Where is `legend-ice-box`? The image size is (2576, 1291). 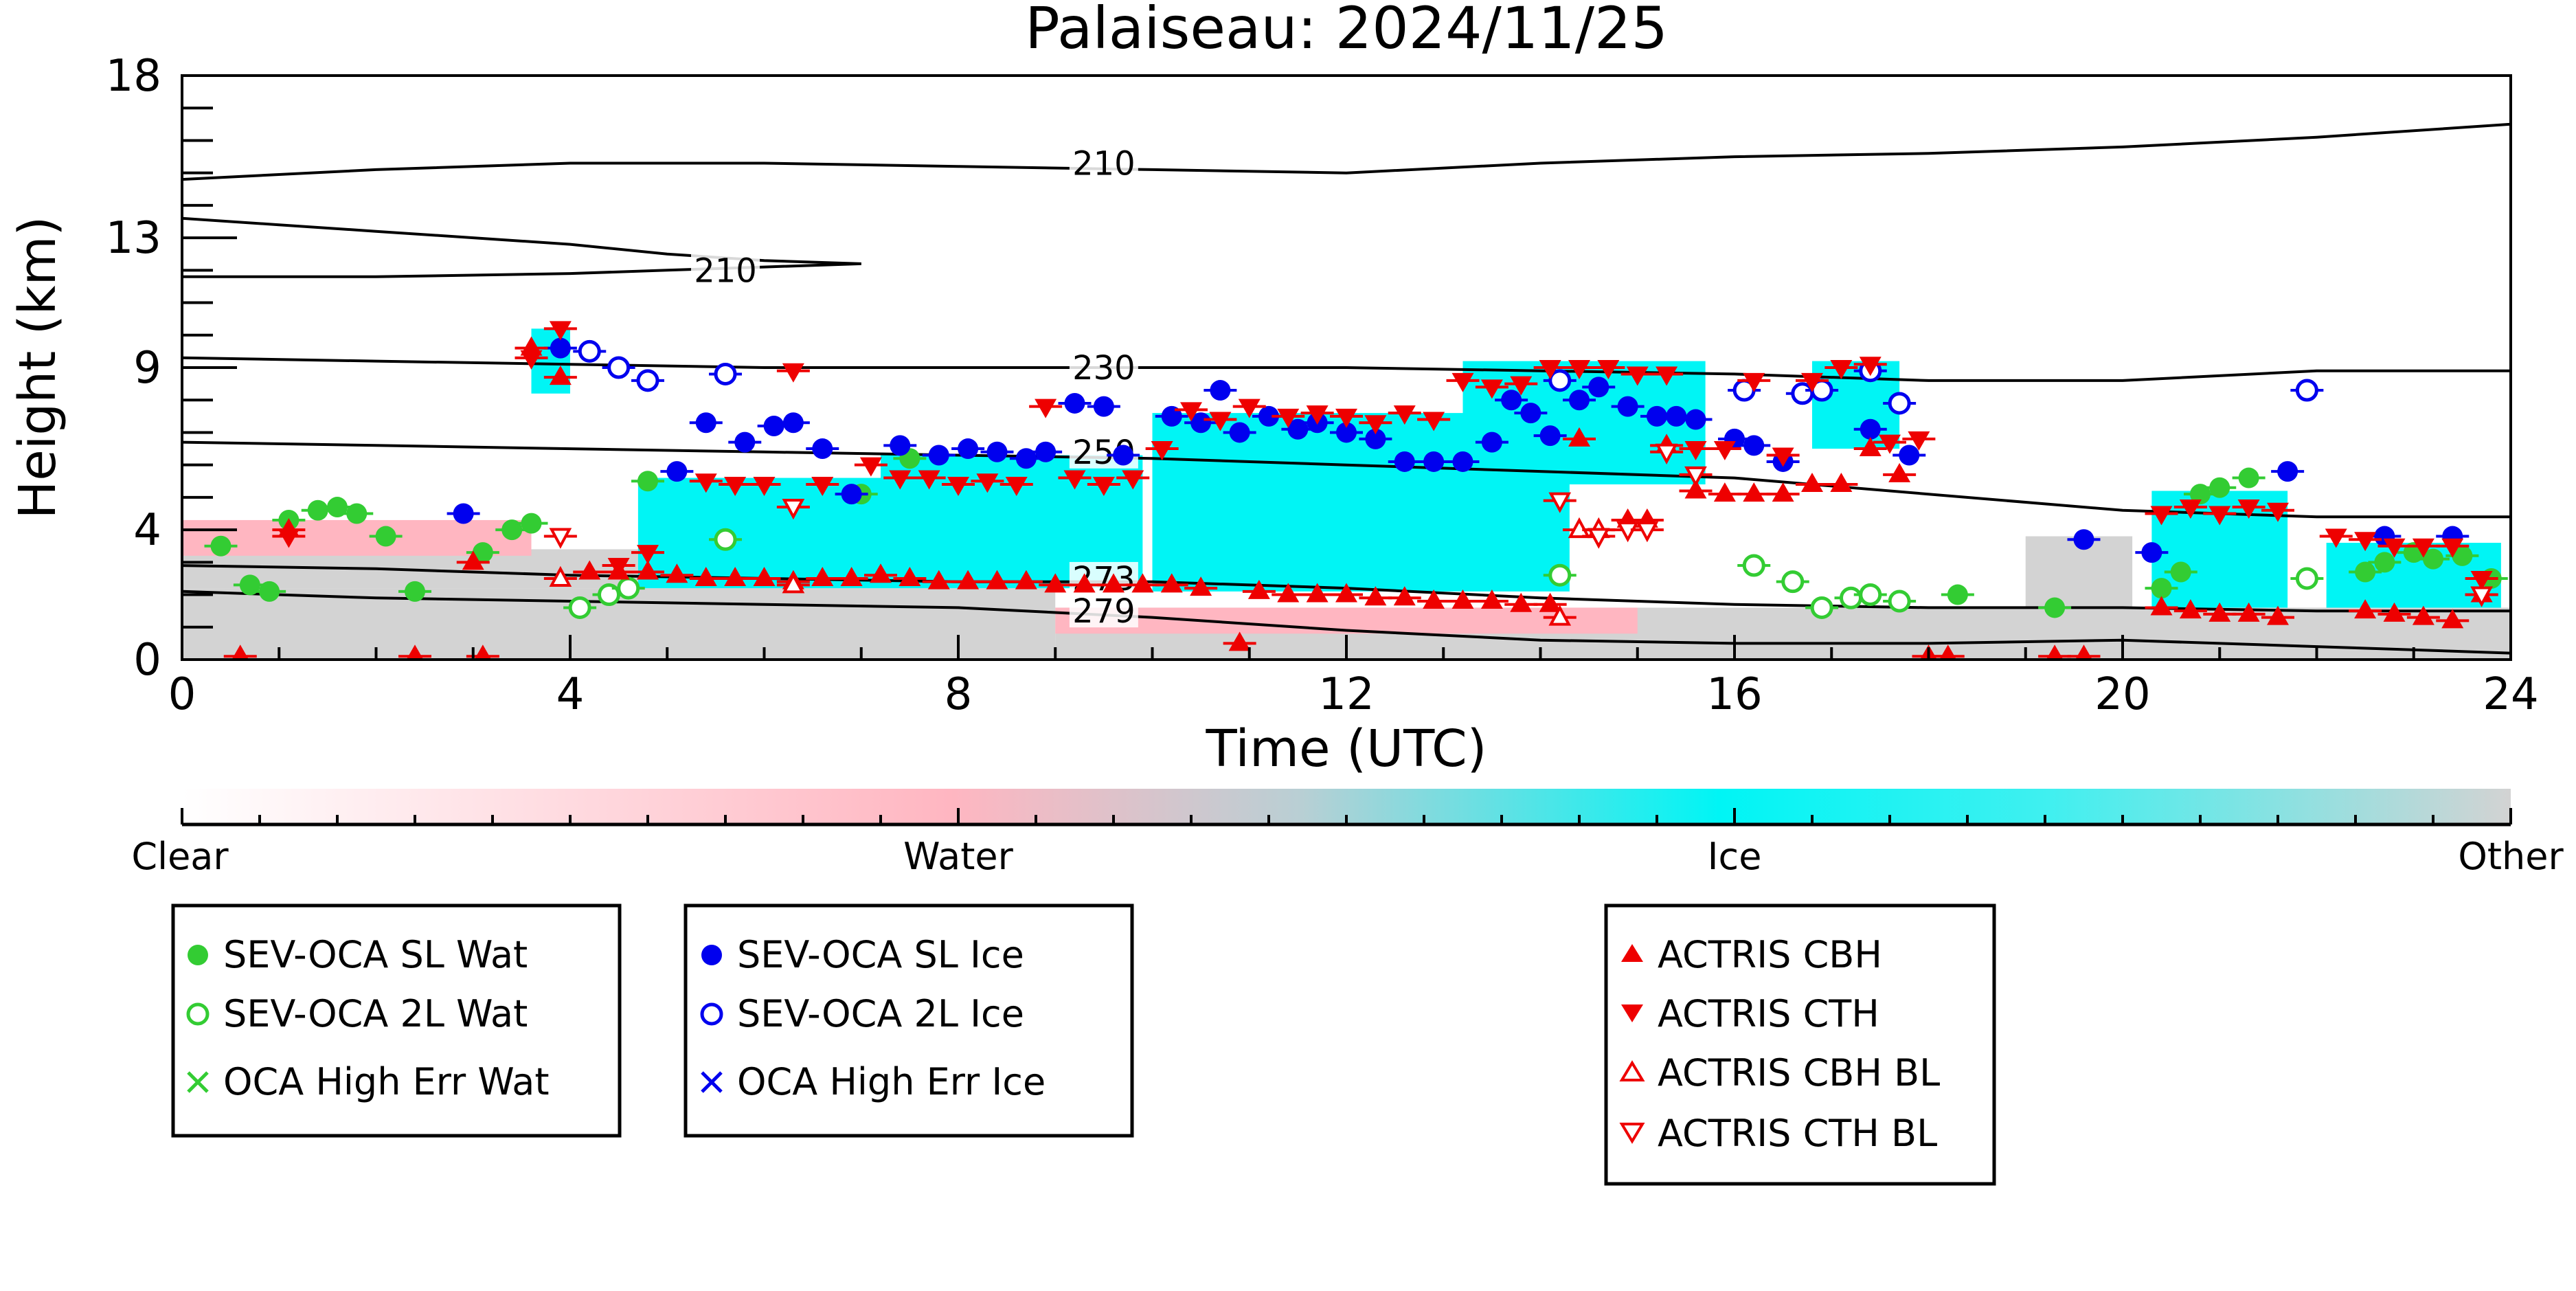
legend-ice-box is located at coordinates (908, 1021).